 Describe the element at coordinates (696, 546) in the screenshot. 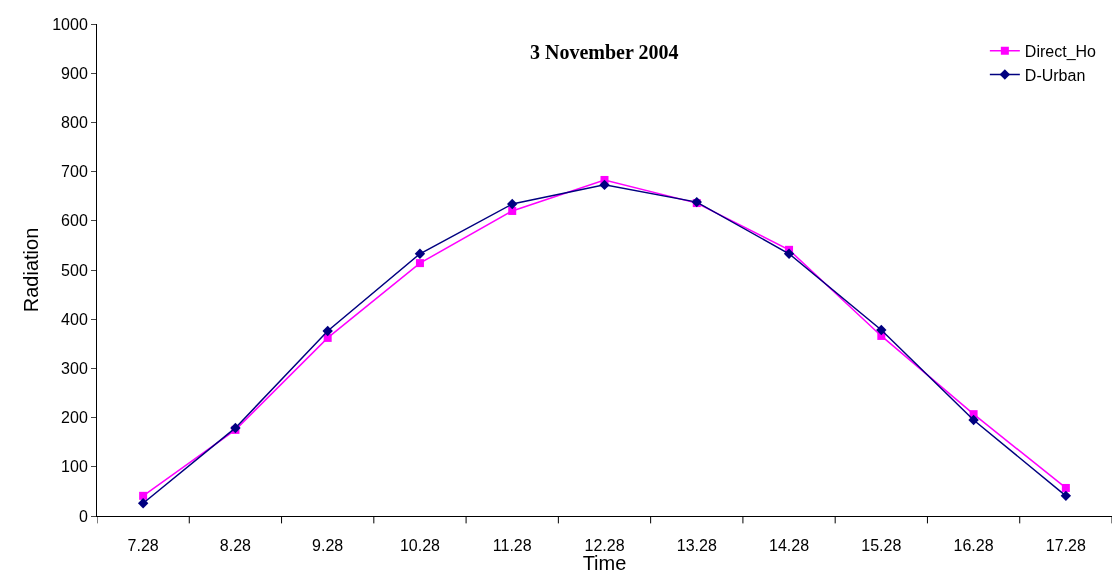

I see `x-tick-label: 13.28` at that location.